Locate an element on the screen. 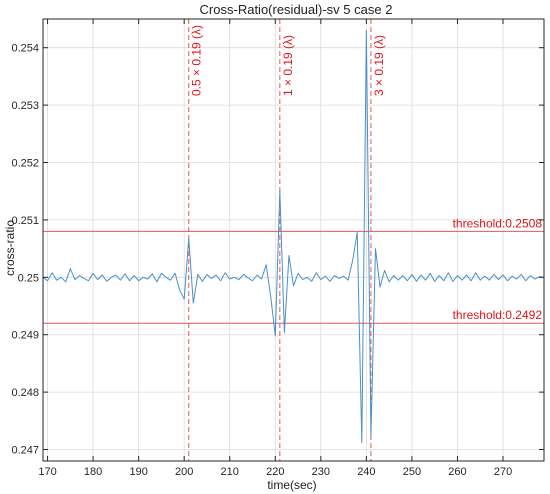  y-tick-label: 0.251 is located at coordinates (25, 221).